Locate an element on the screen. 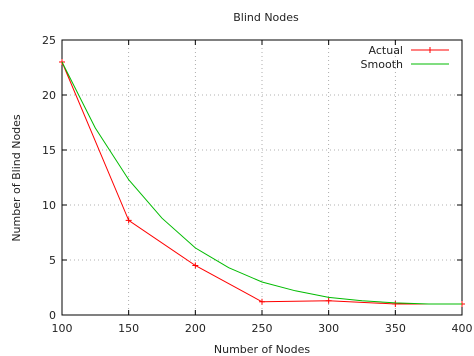  y-tick-label: 5 is located at coordinates (52, 260).